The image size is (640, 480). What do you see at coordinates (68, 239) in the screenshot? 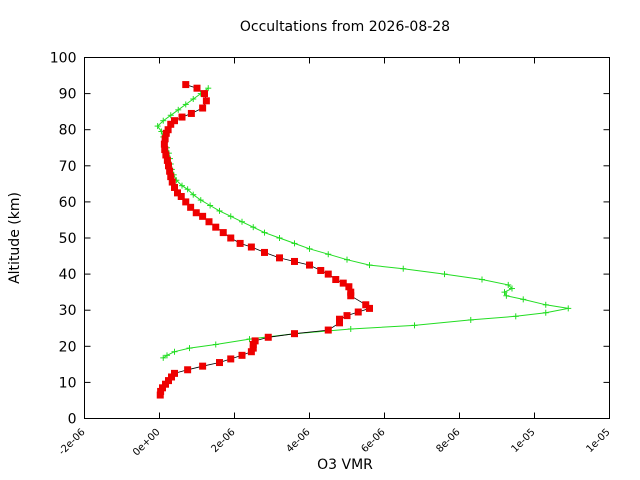
I see `y-tick-label: 50` at bounding box center [68, 239].